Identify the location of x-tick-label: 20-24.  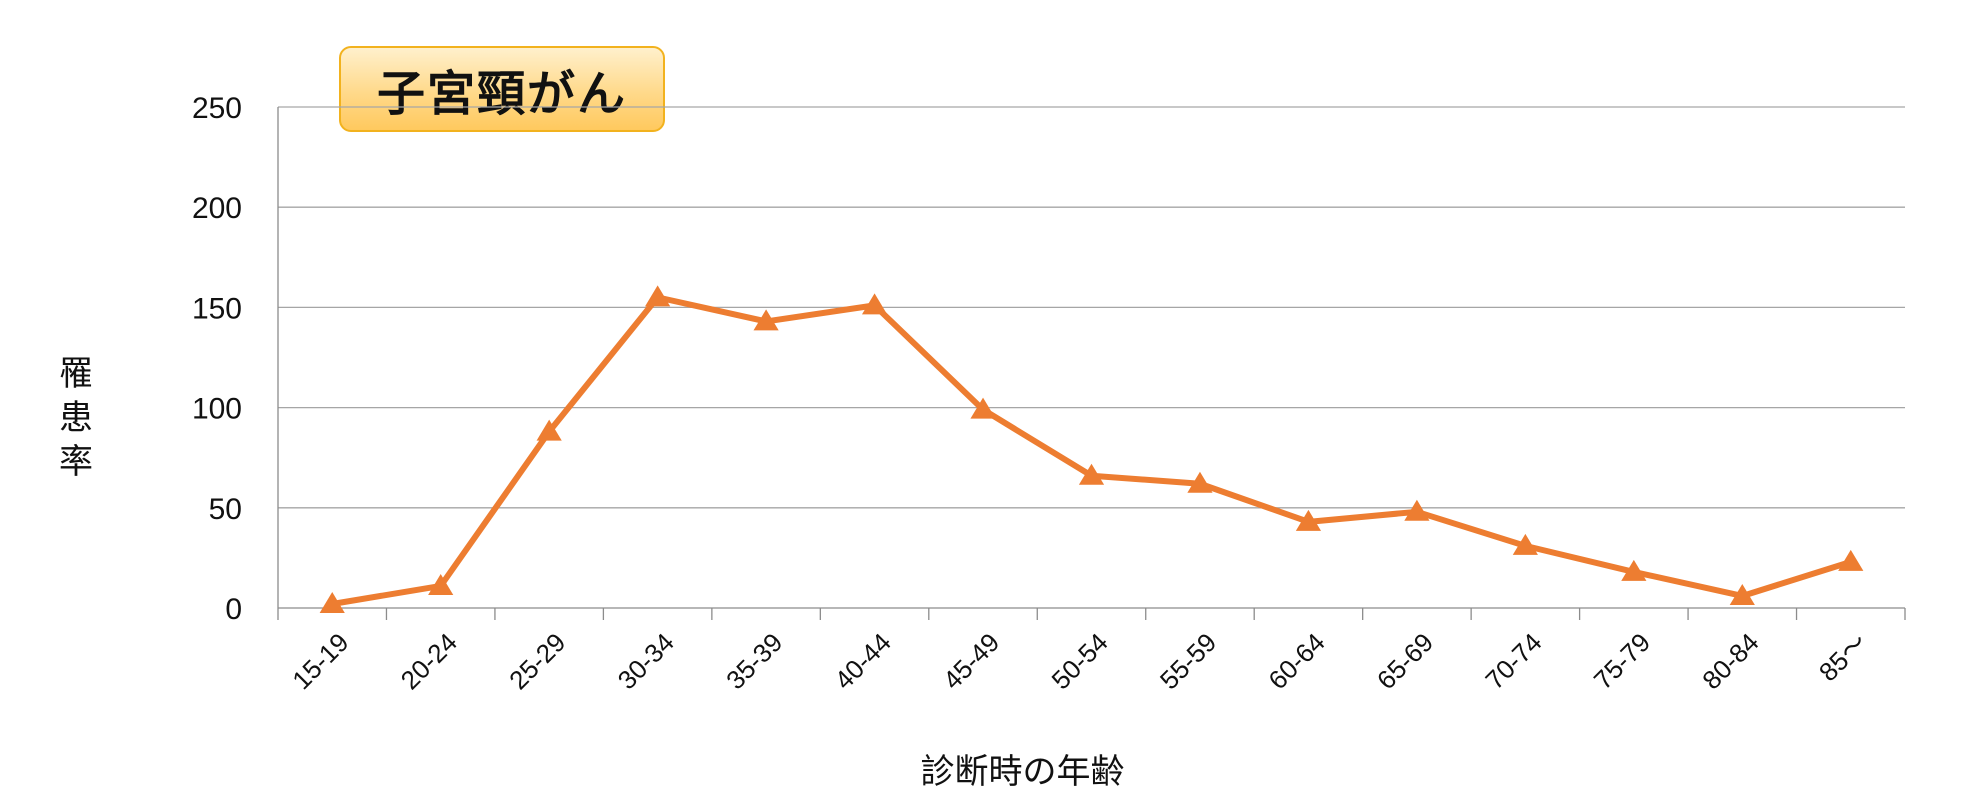
(429, 661).